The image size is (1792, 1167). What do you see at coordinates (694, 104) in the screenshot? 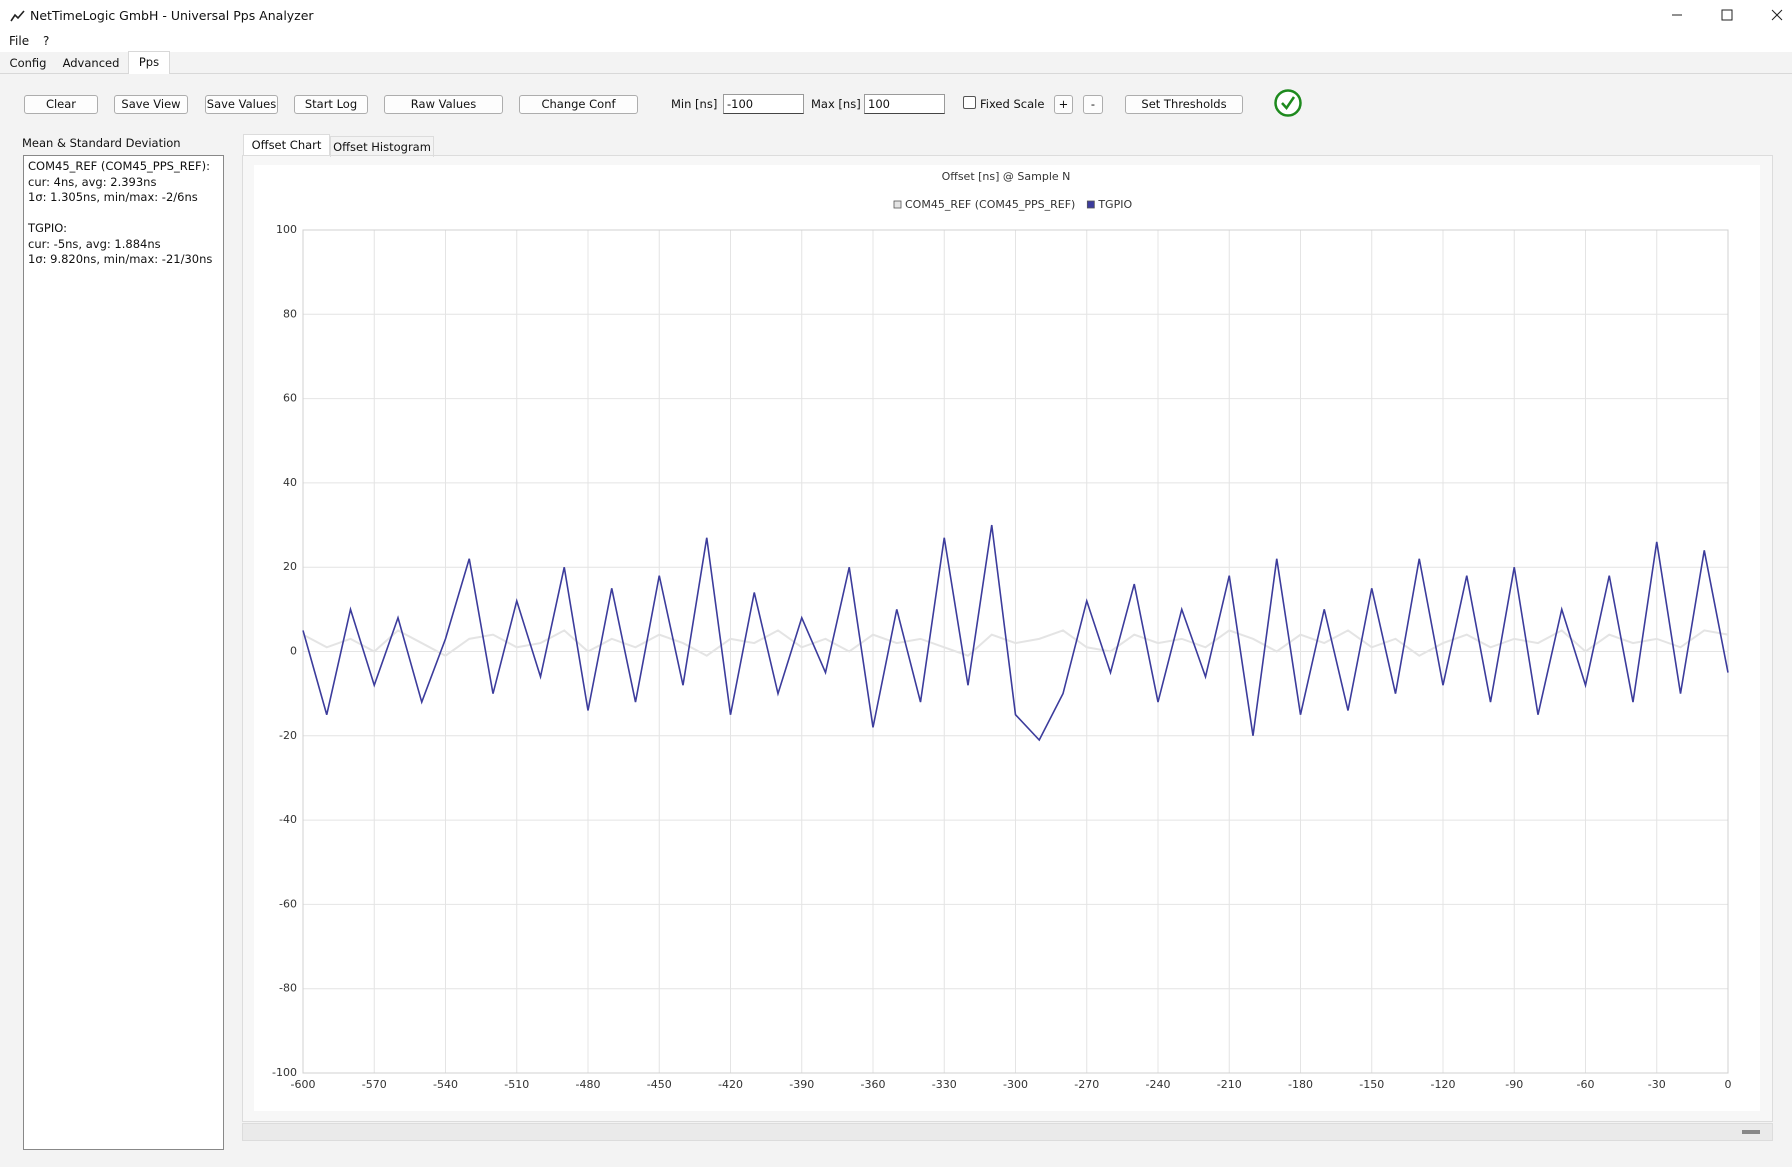
I see `label: Min [ns]` at bounding box center [694, 104].